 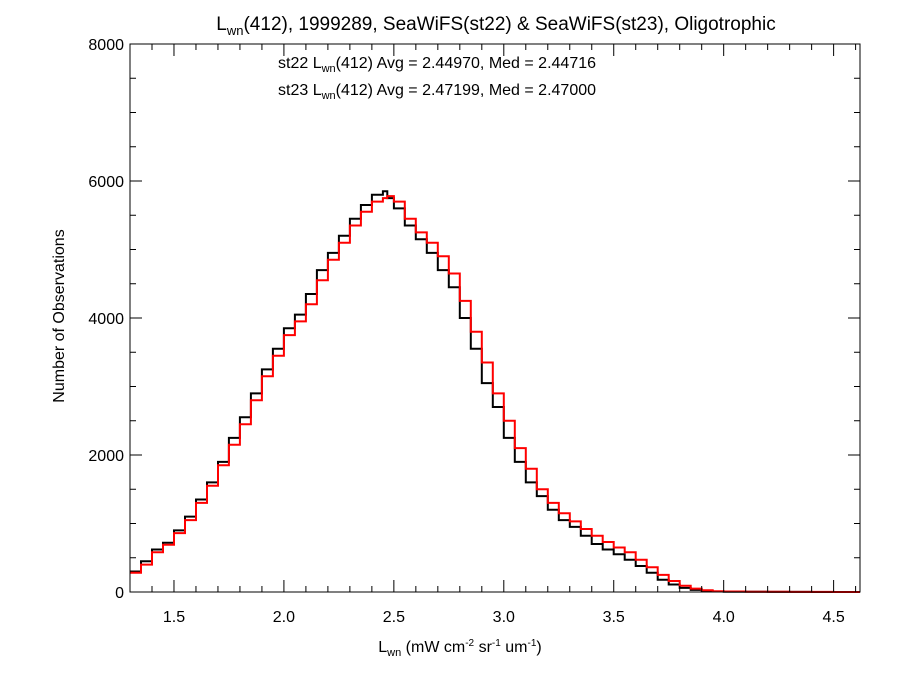 I want to click on x-tick-labels: 1.5 2.0 2.5 3.0 3.5 4.0 4.5, so click(x=504, y=617).